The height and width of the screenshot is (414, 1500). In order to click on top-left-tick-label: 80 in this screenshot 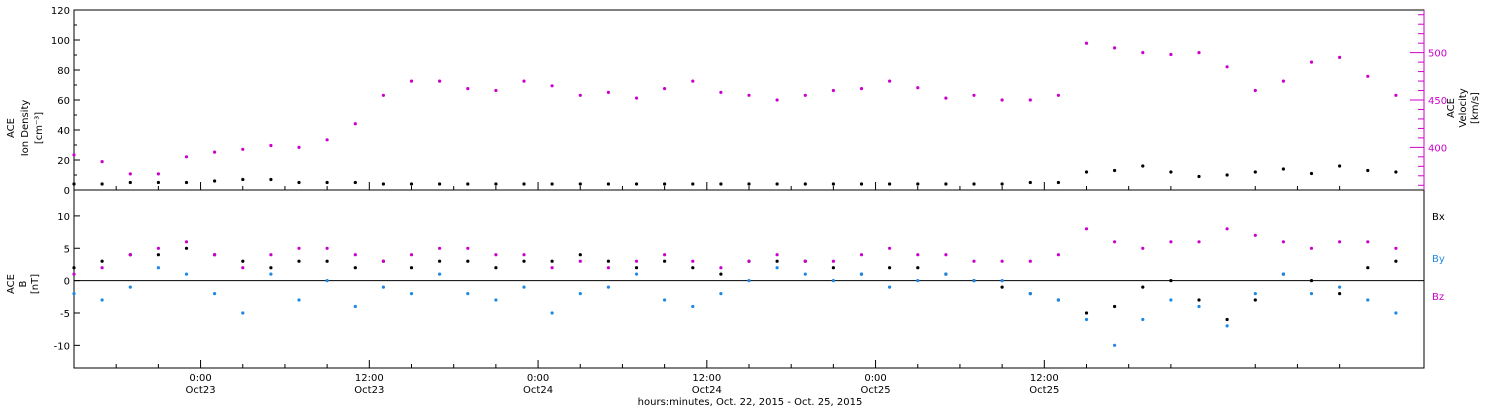, I will do `click(63, 71)`.